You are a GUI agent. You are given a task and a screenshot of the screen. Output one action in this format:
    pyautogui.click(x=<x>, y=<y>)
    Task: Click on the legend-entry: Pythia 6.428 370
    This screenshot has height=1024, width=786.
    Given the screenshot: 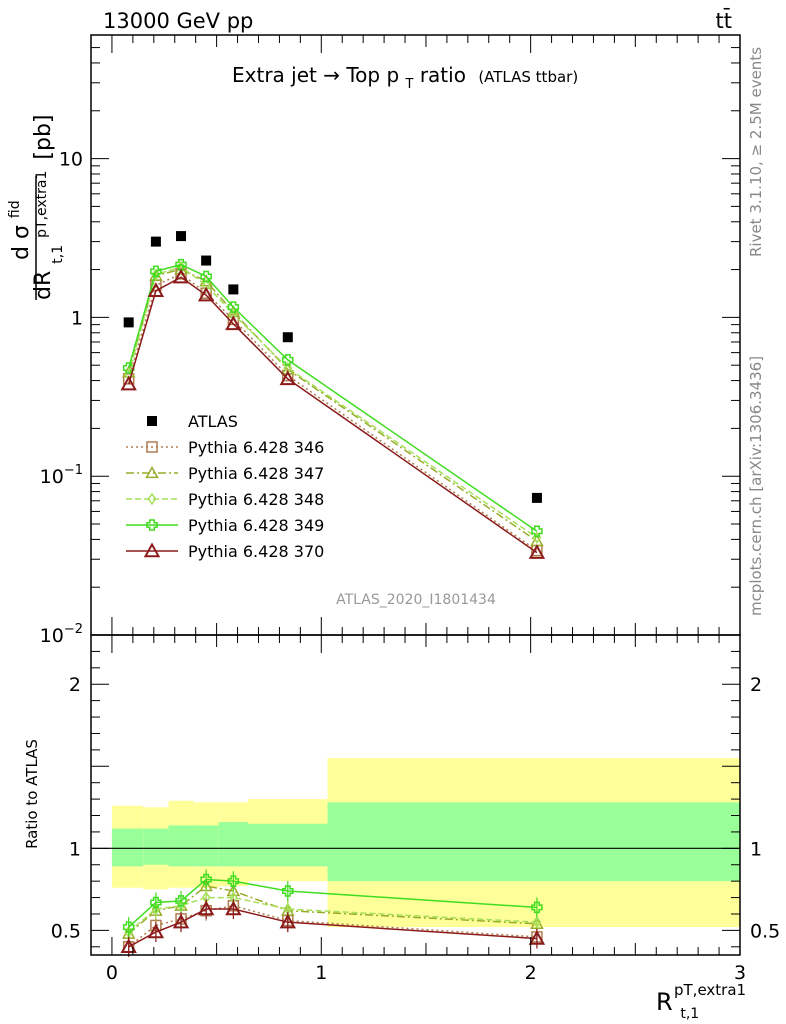 What is the action you would take?
    pyautogui.click(x=225, y=551)
    